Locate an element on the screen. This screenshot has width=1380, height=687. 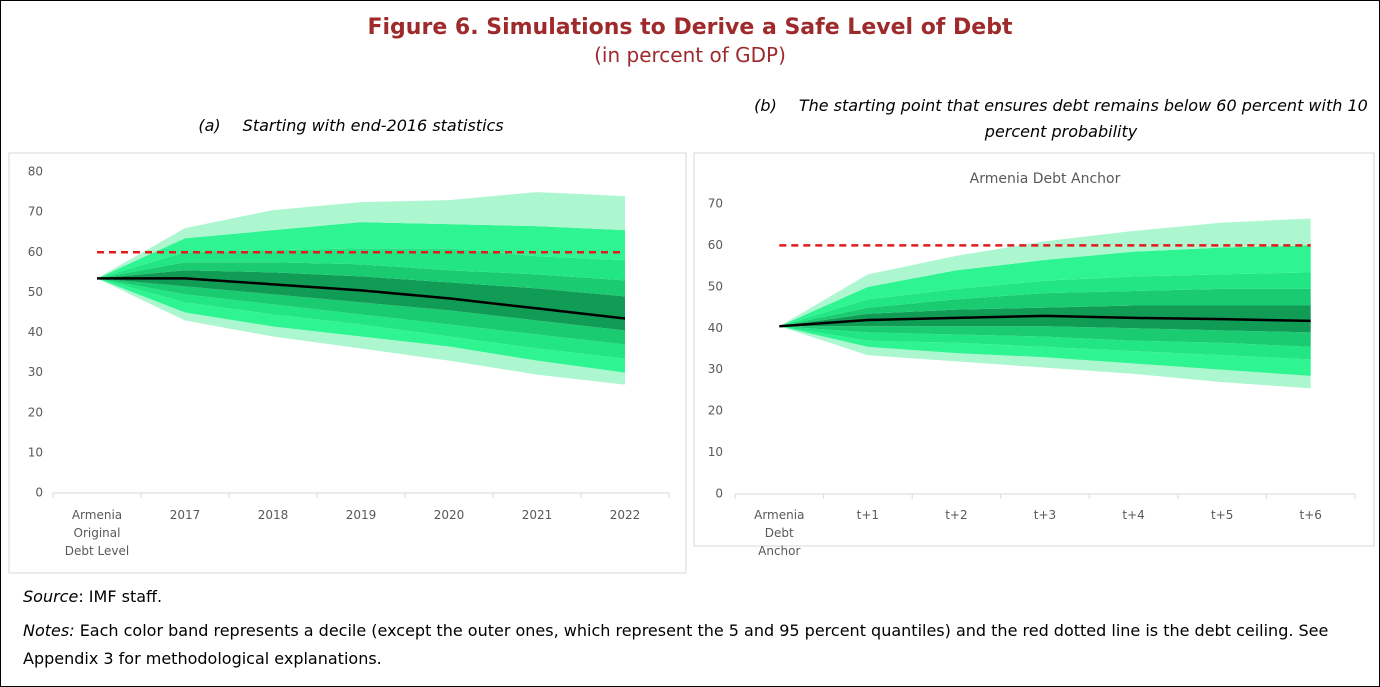
x-tick-text: 2020 is located at coordinates (449, 515).